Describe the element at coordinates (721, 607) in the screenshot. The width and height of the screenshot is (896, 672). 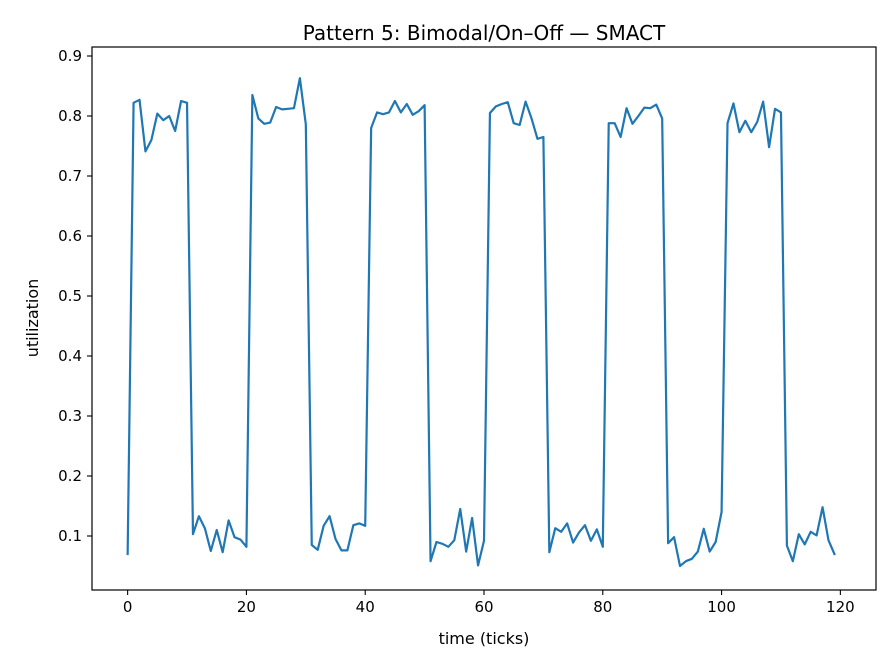
I see `x-tick-label: 100` at that location.